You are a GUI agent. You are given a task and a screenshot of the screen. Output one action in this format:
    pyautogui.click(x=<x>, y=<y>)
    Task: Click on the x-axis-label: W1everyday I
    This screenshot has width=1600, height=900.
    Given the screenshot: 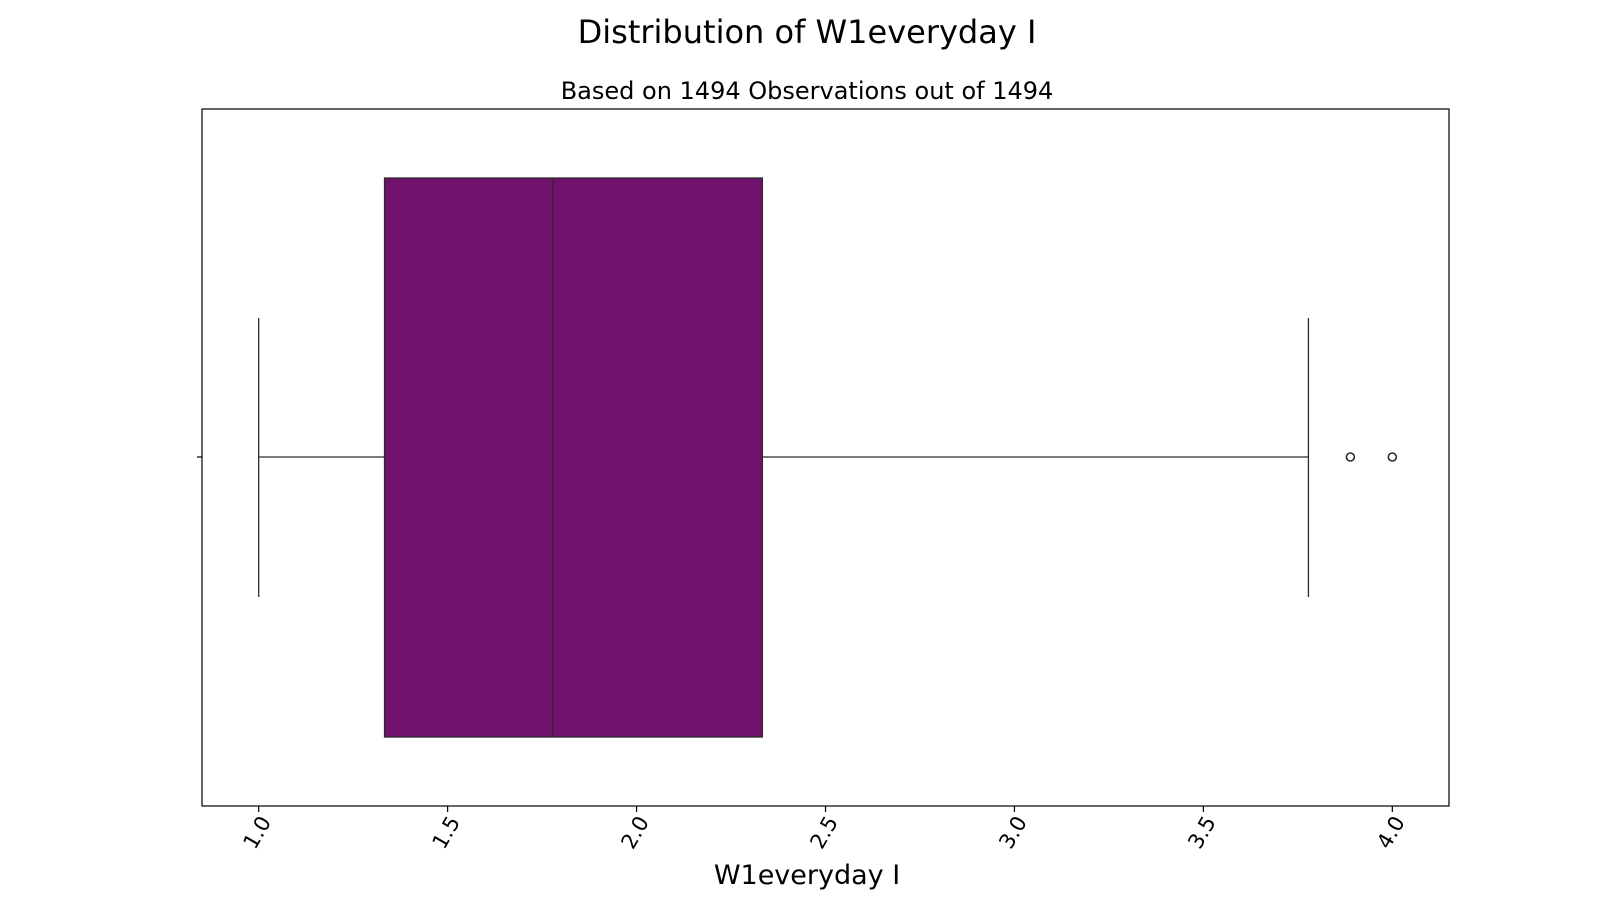 What is the action you would take?
    pyautogui.click(x=807, y=875)
    